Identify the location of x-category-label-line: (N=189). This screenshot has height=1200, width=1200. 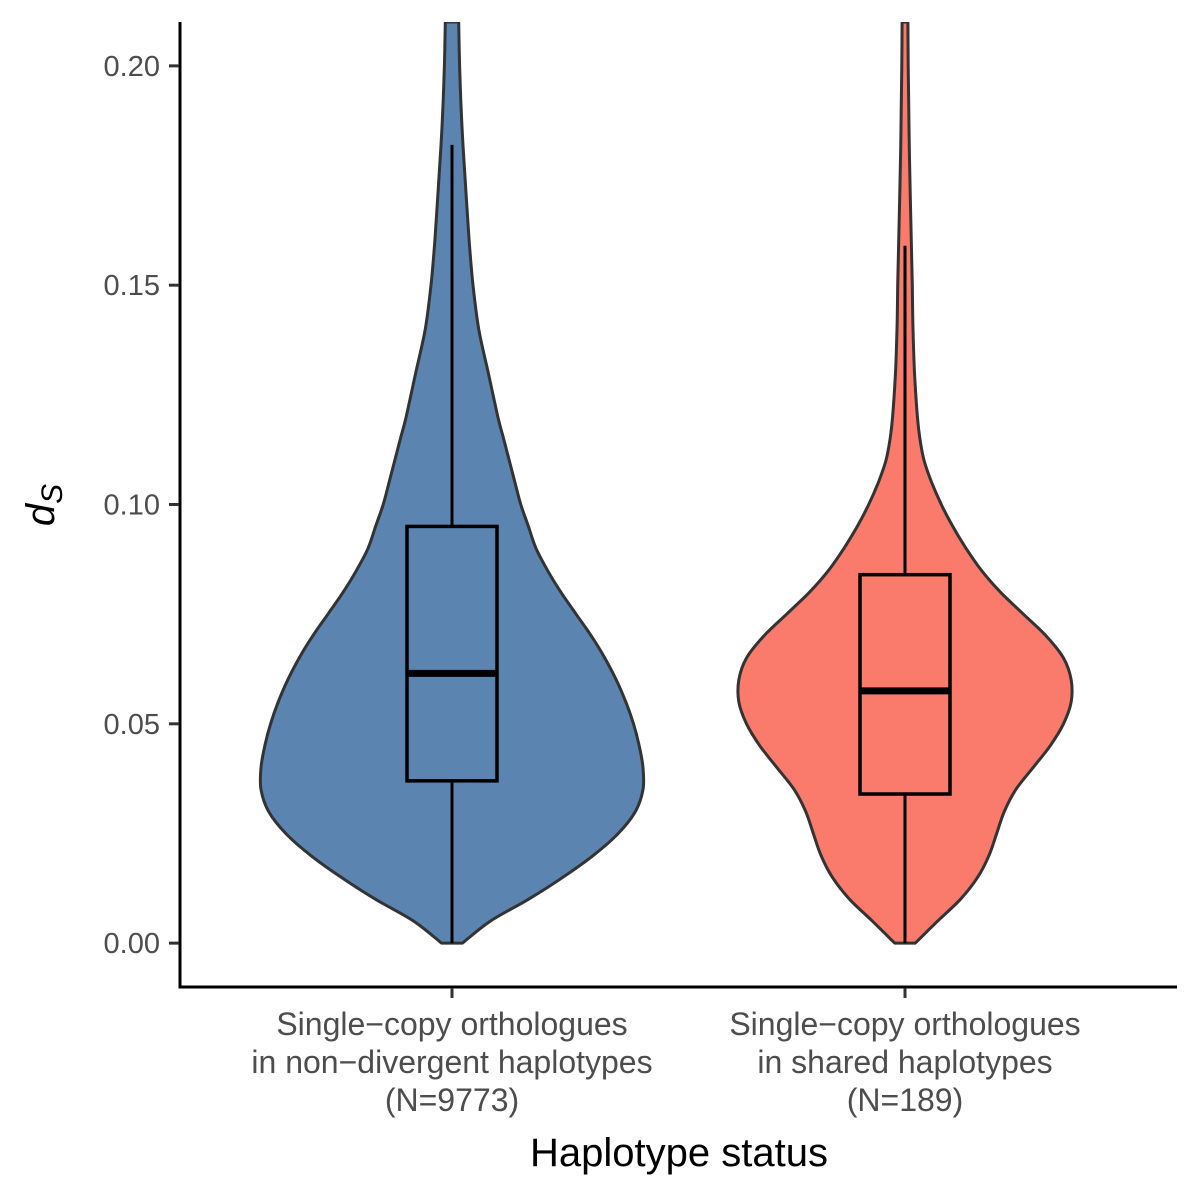
(905, 1100).